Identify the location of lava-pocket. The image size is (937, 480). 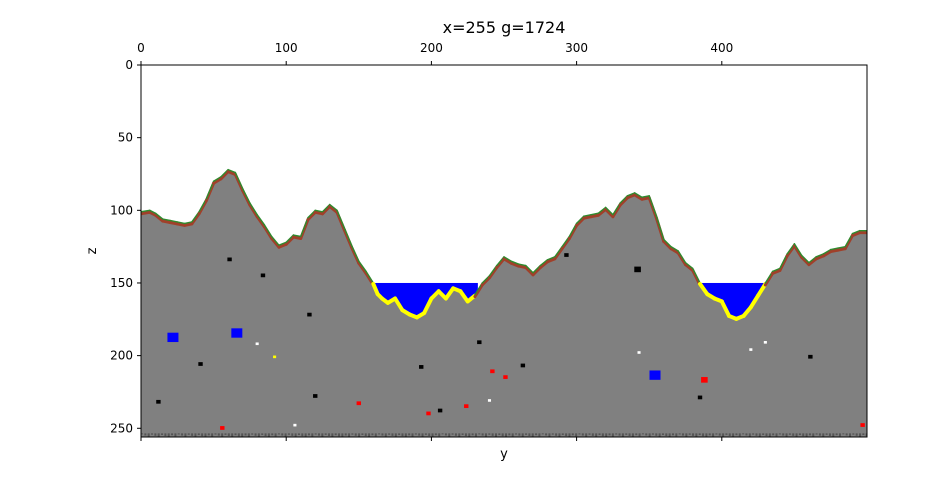
(862, 425).